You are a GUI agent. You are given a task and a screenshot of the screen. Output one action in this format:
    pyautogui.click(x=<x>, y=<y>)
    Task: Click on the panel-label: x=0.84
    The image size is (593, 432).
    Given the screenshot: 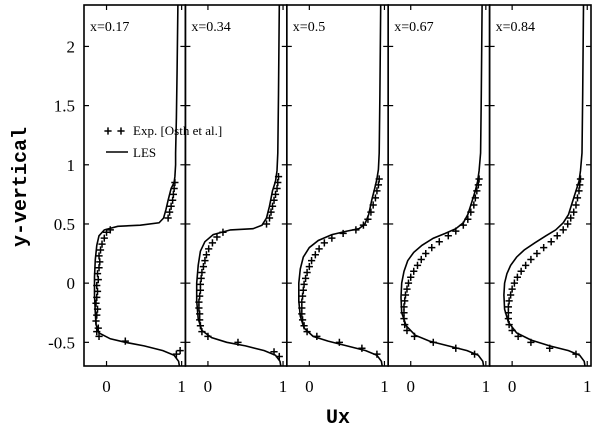 What is the action you would take?
    pyautogui.click(x=515, y=27)
    